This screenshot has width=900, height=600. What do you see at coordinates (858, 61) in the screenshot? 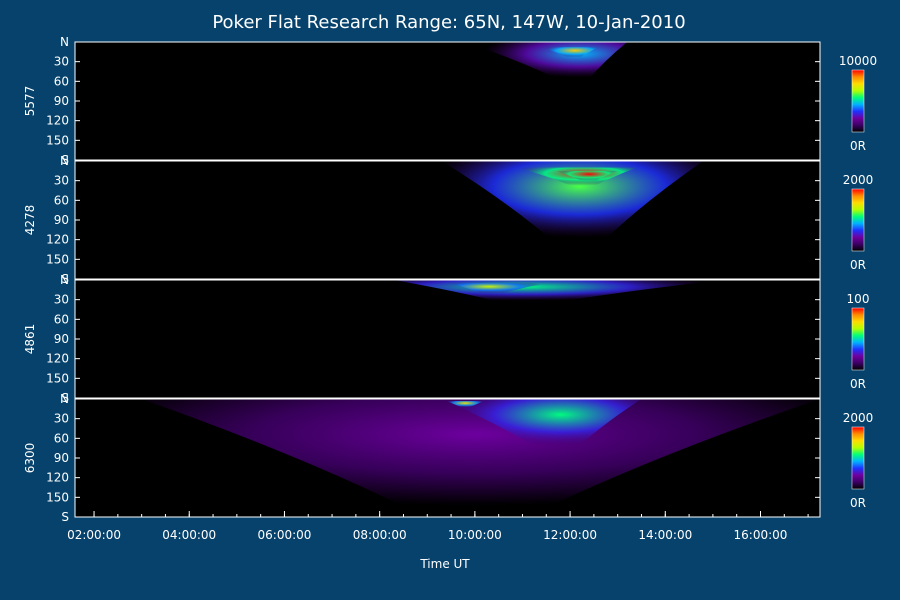
I see `colorbar-max-label: 10000` at bounding box center [858, 61].